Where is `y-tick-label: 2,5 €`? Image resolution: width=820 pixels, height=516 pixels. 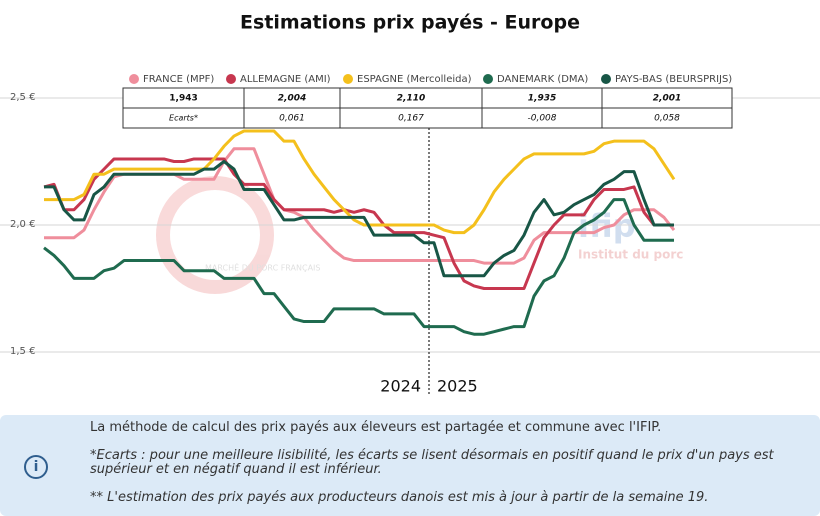
y-tick-label: 2,5 € is located at coordinates (22, 97).